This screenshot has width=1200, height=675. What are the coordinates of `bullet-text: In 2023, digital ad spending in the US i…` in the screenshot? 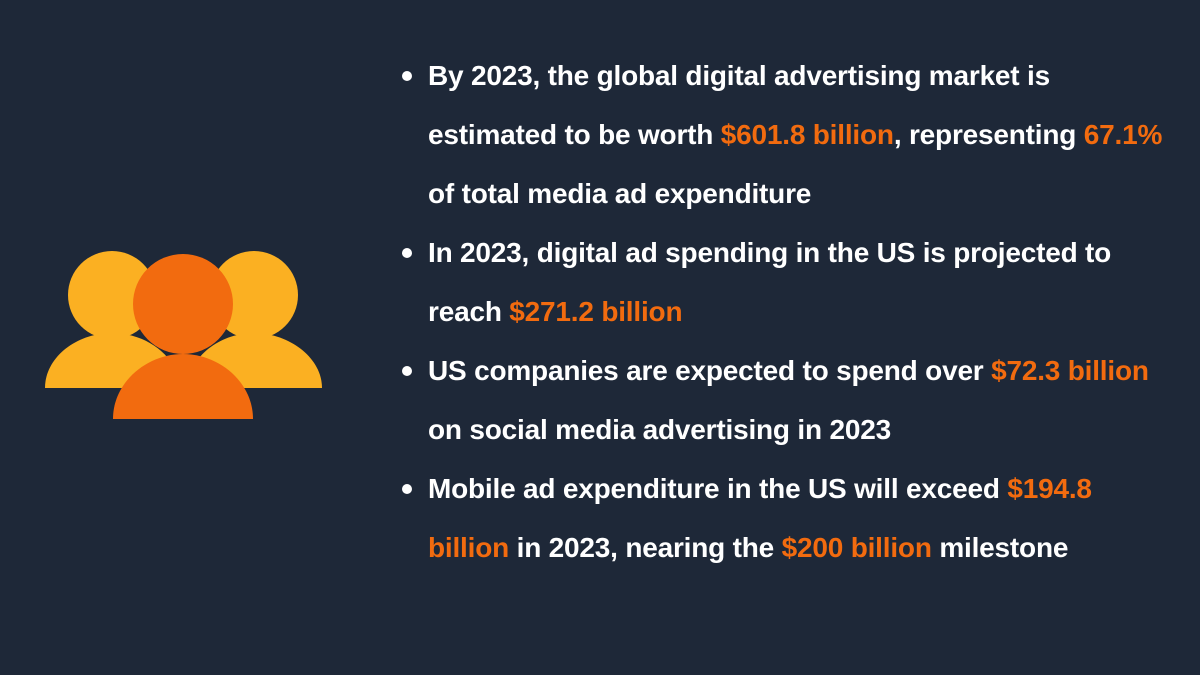 It's located at (770, 282).